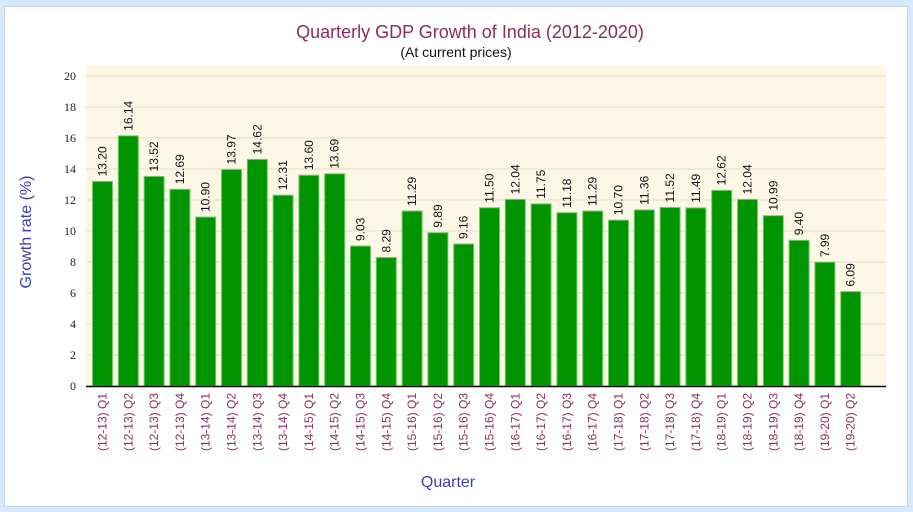 The image size is (913, 512). Describe the element at coordinates (128, 115) in the screenshot. I see `data-label: 16.14` at that location.